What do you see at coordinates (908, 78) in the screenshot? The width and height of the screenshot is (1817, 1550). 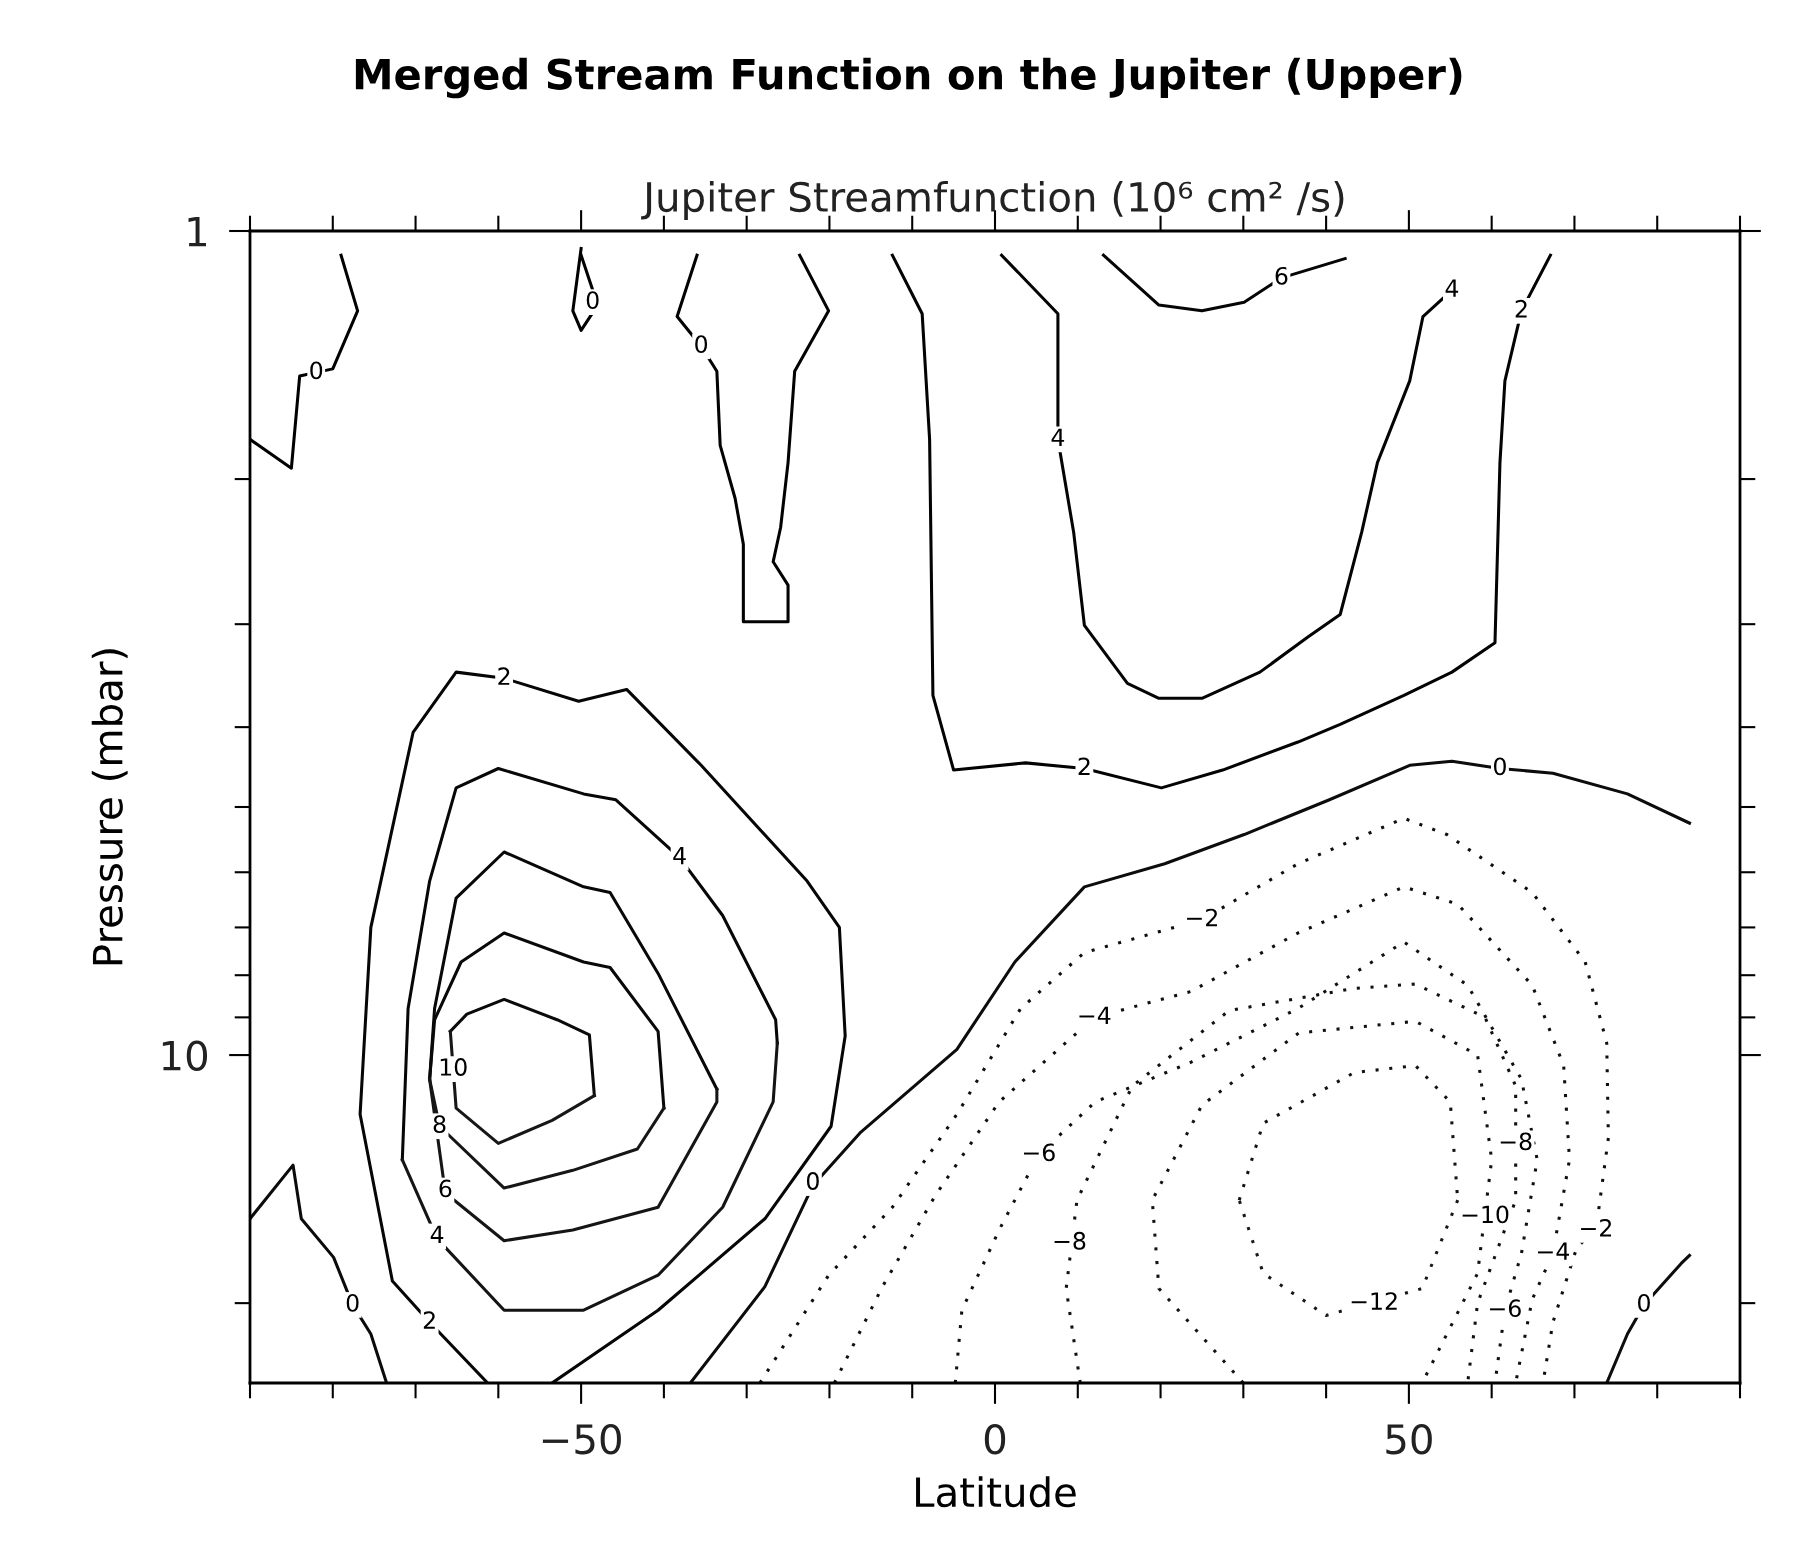 I see `chart-title: Merged Stream Function on the Jupiter (Upper)` at bounding box center [908, 78].